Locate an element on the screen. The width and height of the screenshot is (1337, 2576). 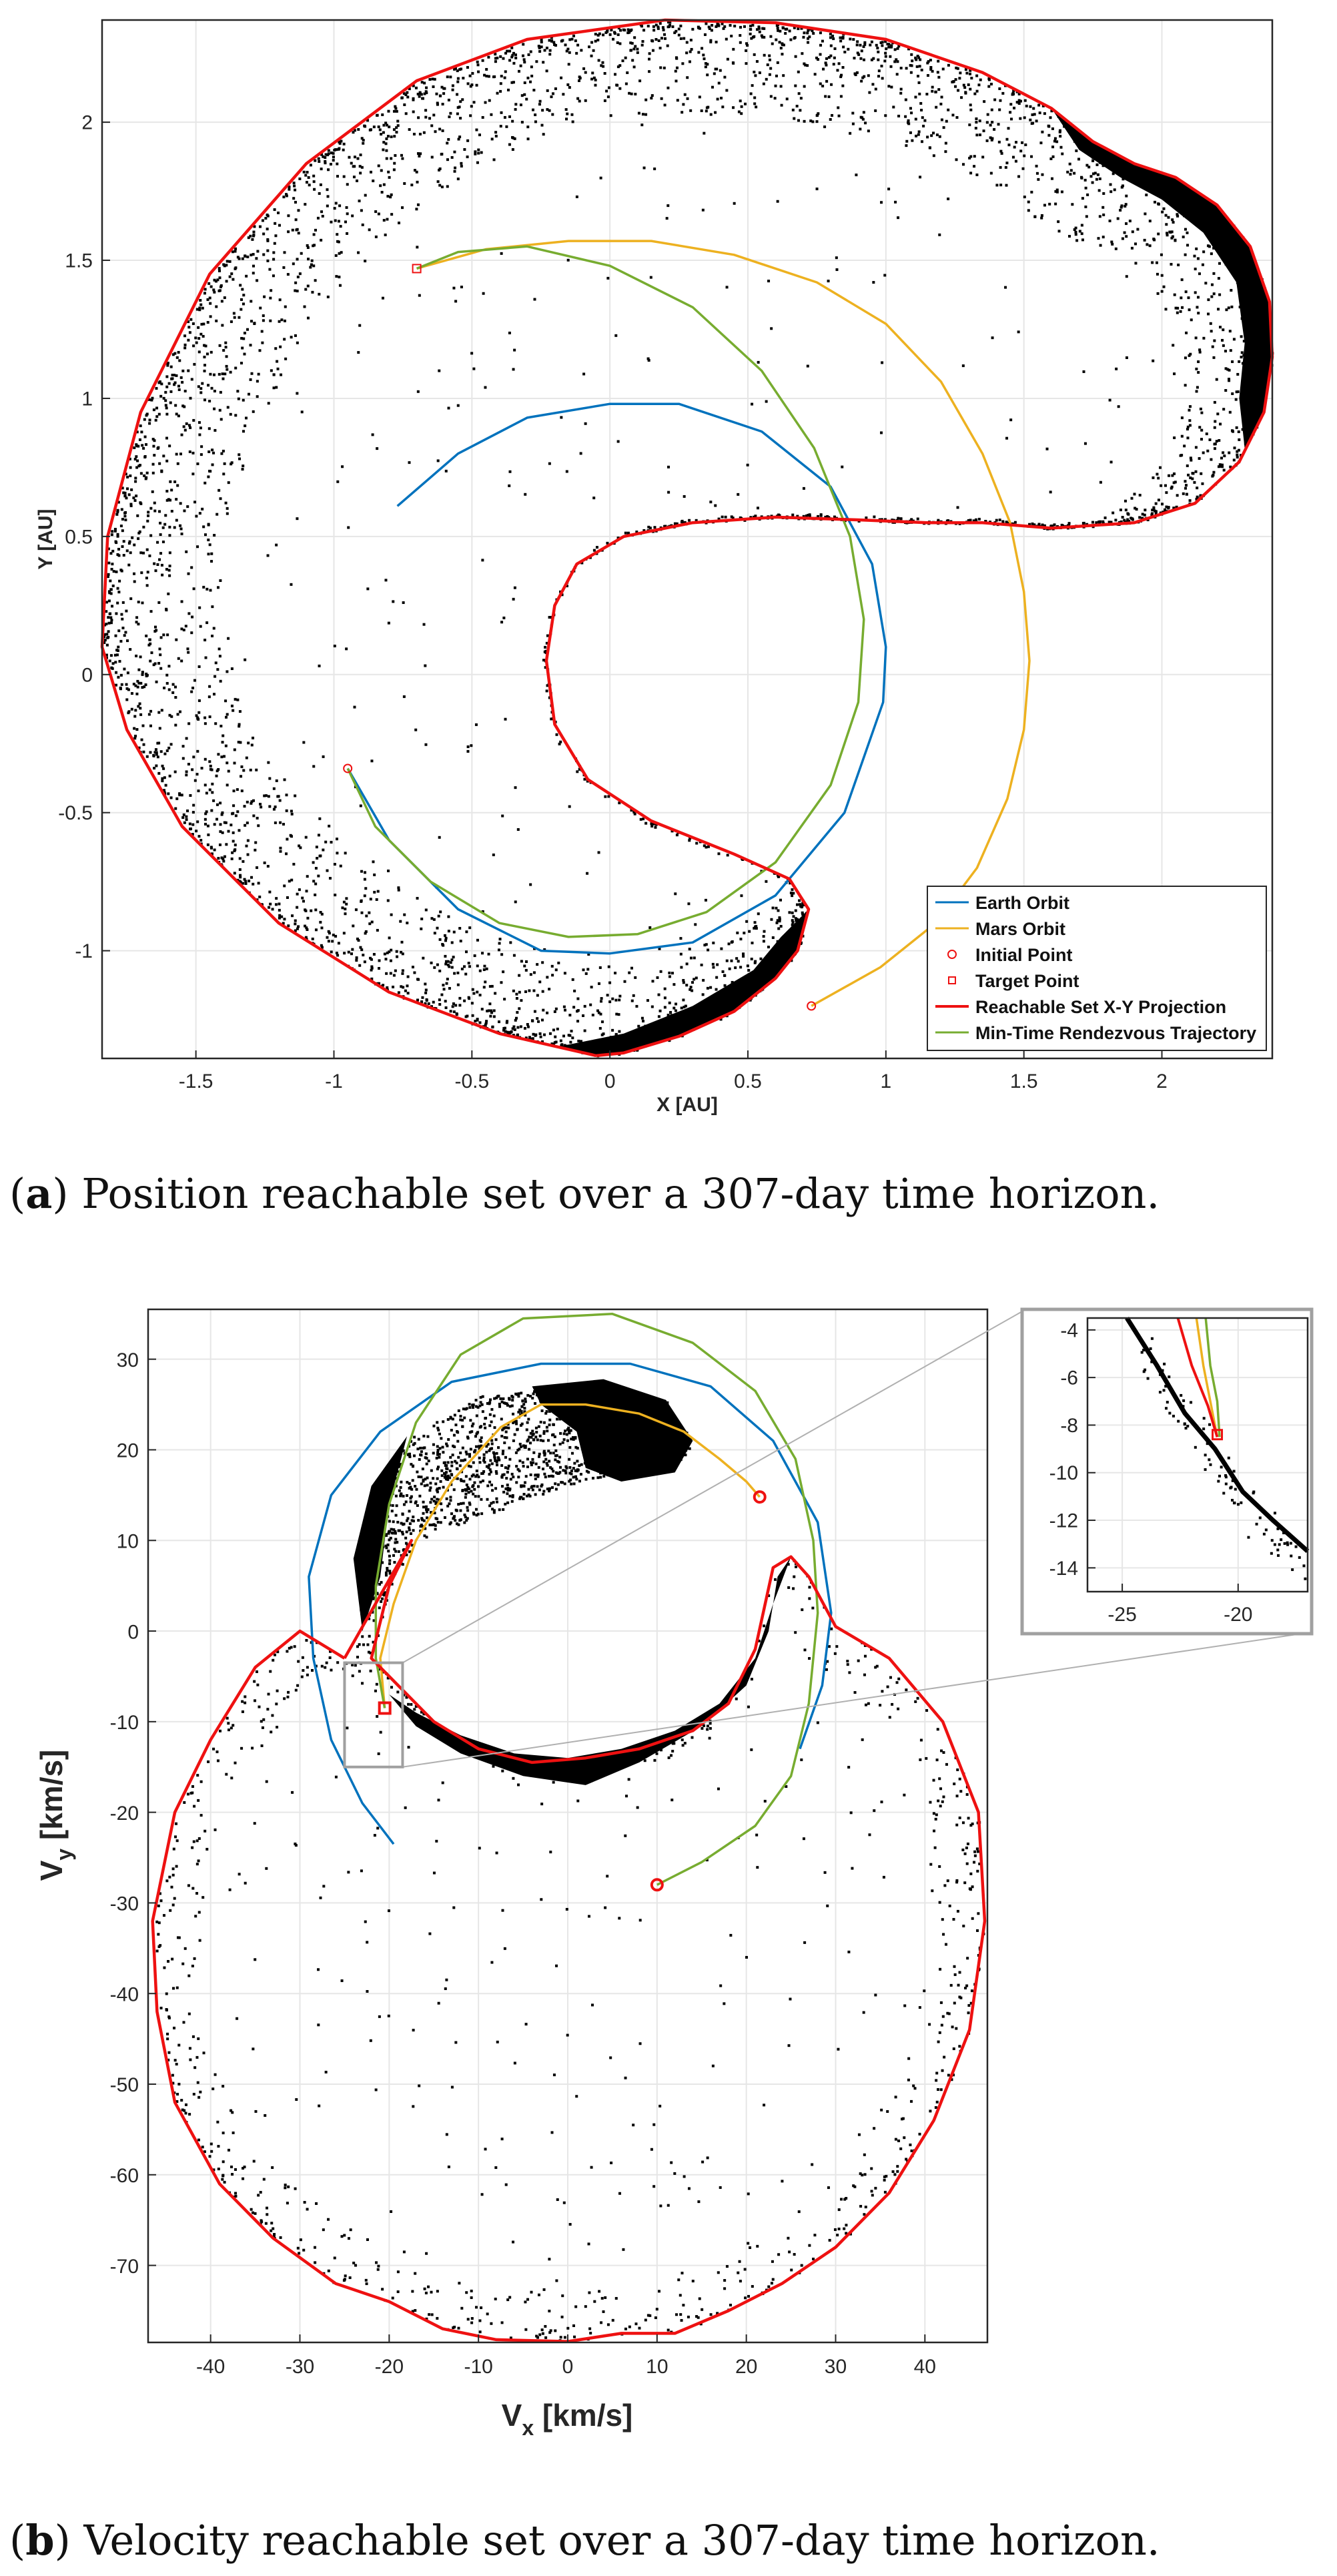
position-series-earth-orbit is located at coordinates (617, 678).